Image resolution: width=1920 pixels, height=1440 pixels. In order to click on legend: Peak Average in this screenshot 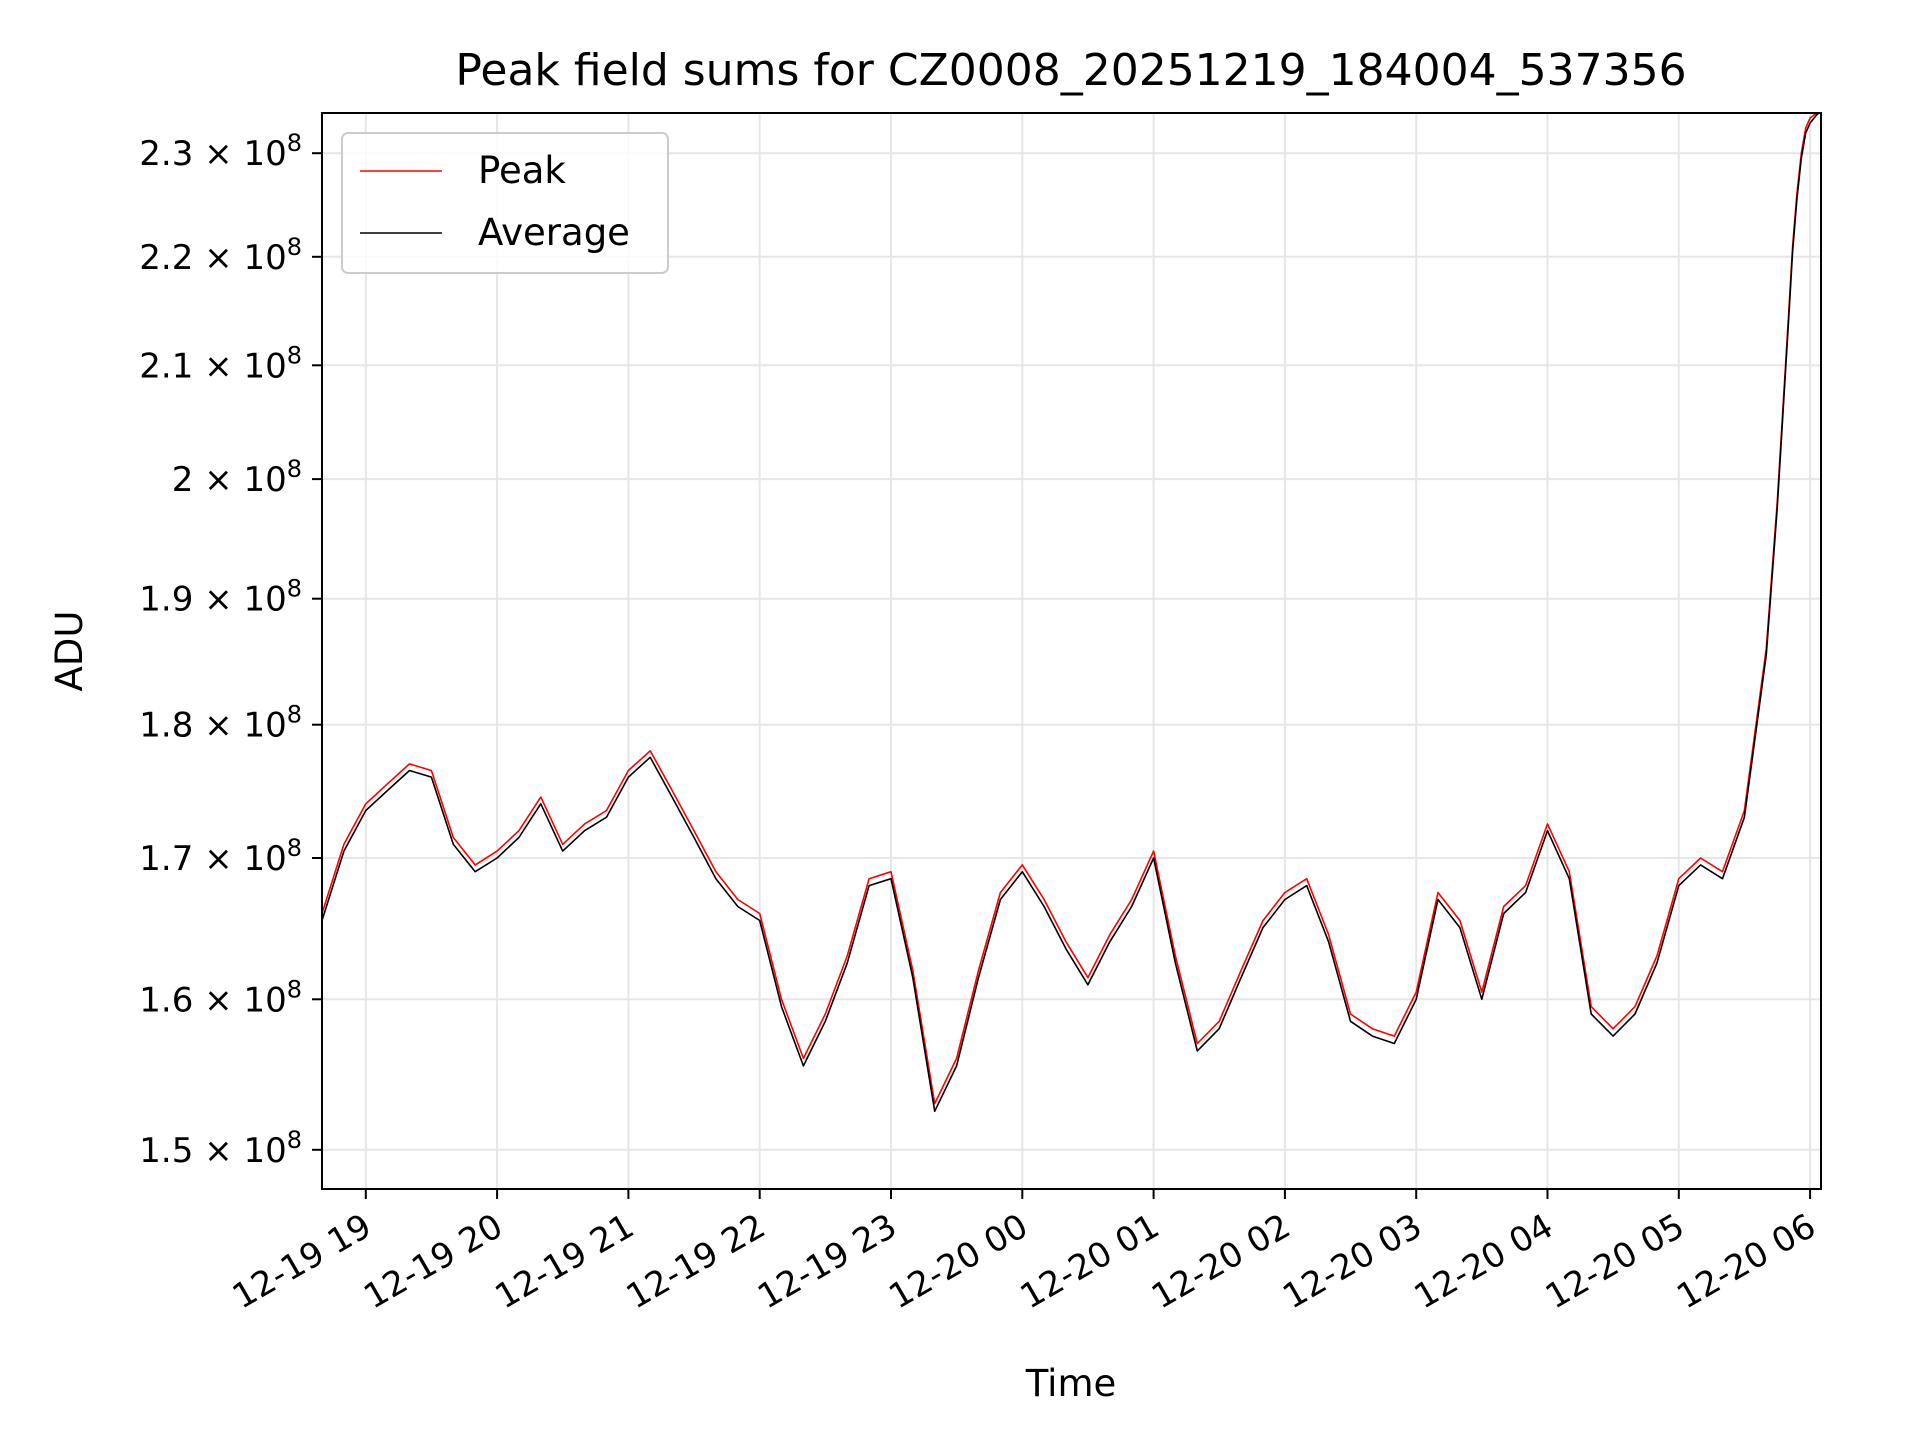, I will do `click(505, 203)`.